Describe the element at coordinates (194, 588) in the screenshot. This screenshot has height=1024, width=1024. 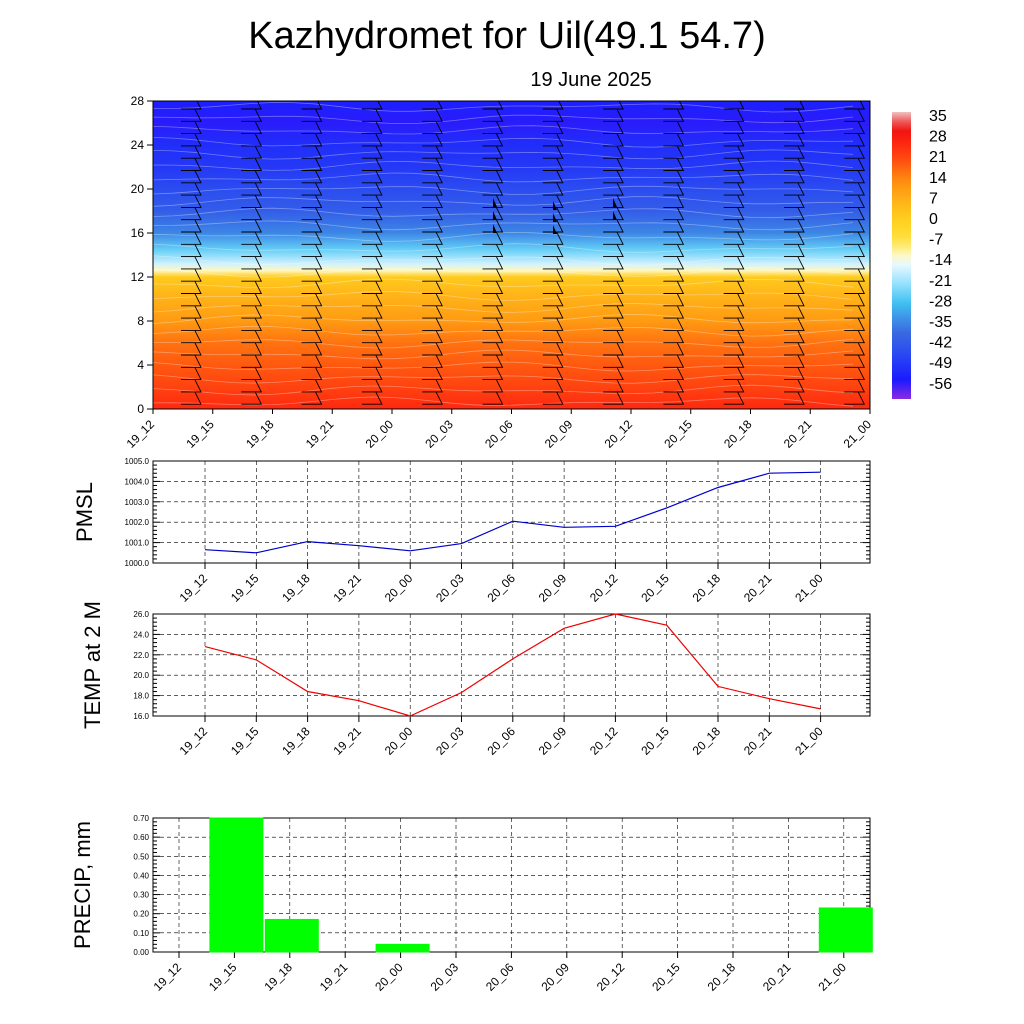
I see `x-tick-label: 19_12` at that location.